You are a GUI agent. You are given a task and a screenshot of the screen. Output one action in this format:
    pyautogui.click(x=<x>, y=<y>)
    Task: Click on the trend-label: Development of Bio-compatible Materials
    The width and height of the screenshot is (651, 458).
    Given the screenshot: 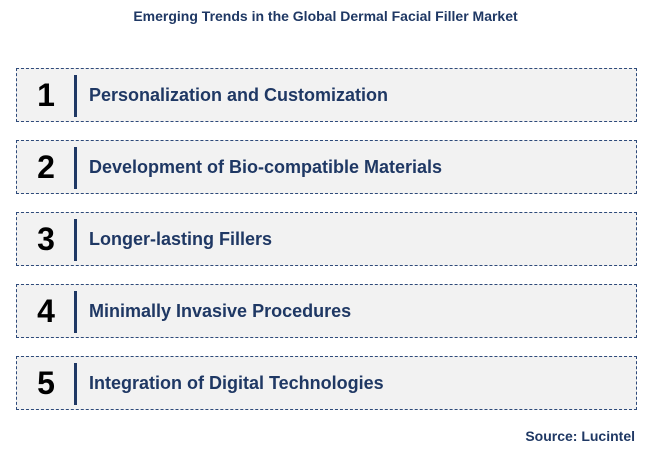 What is the action you would take?
    pyautogui.click(x=266, y=166)
    